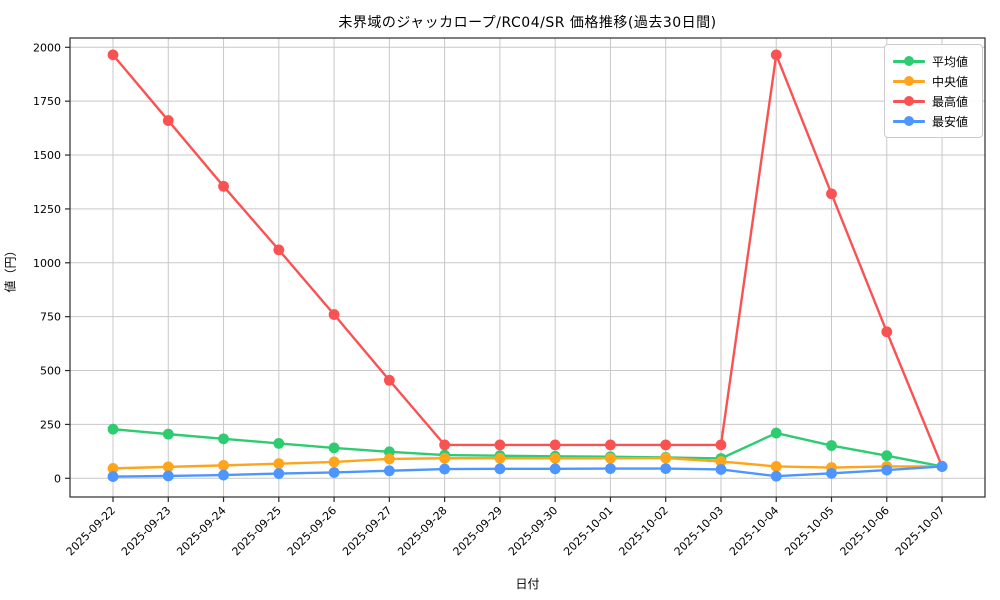 Image resolution: width=1000 pixels, height=600 pixels. Describe the element at coordinates (50, 371) in the screenshot. I see `y-tick-label: 500` at that location.